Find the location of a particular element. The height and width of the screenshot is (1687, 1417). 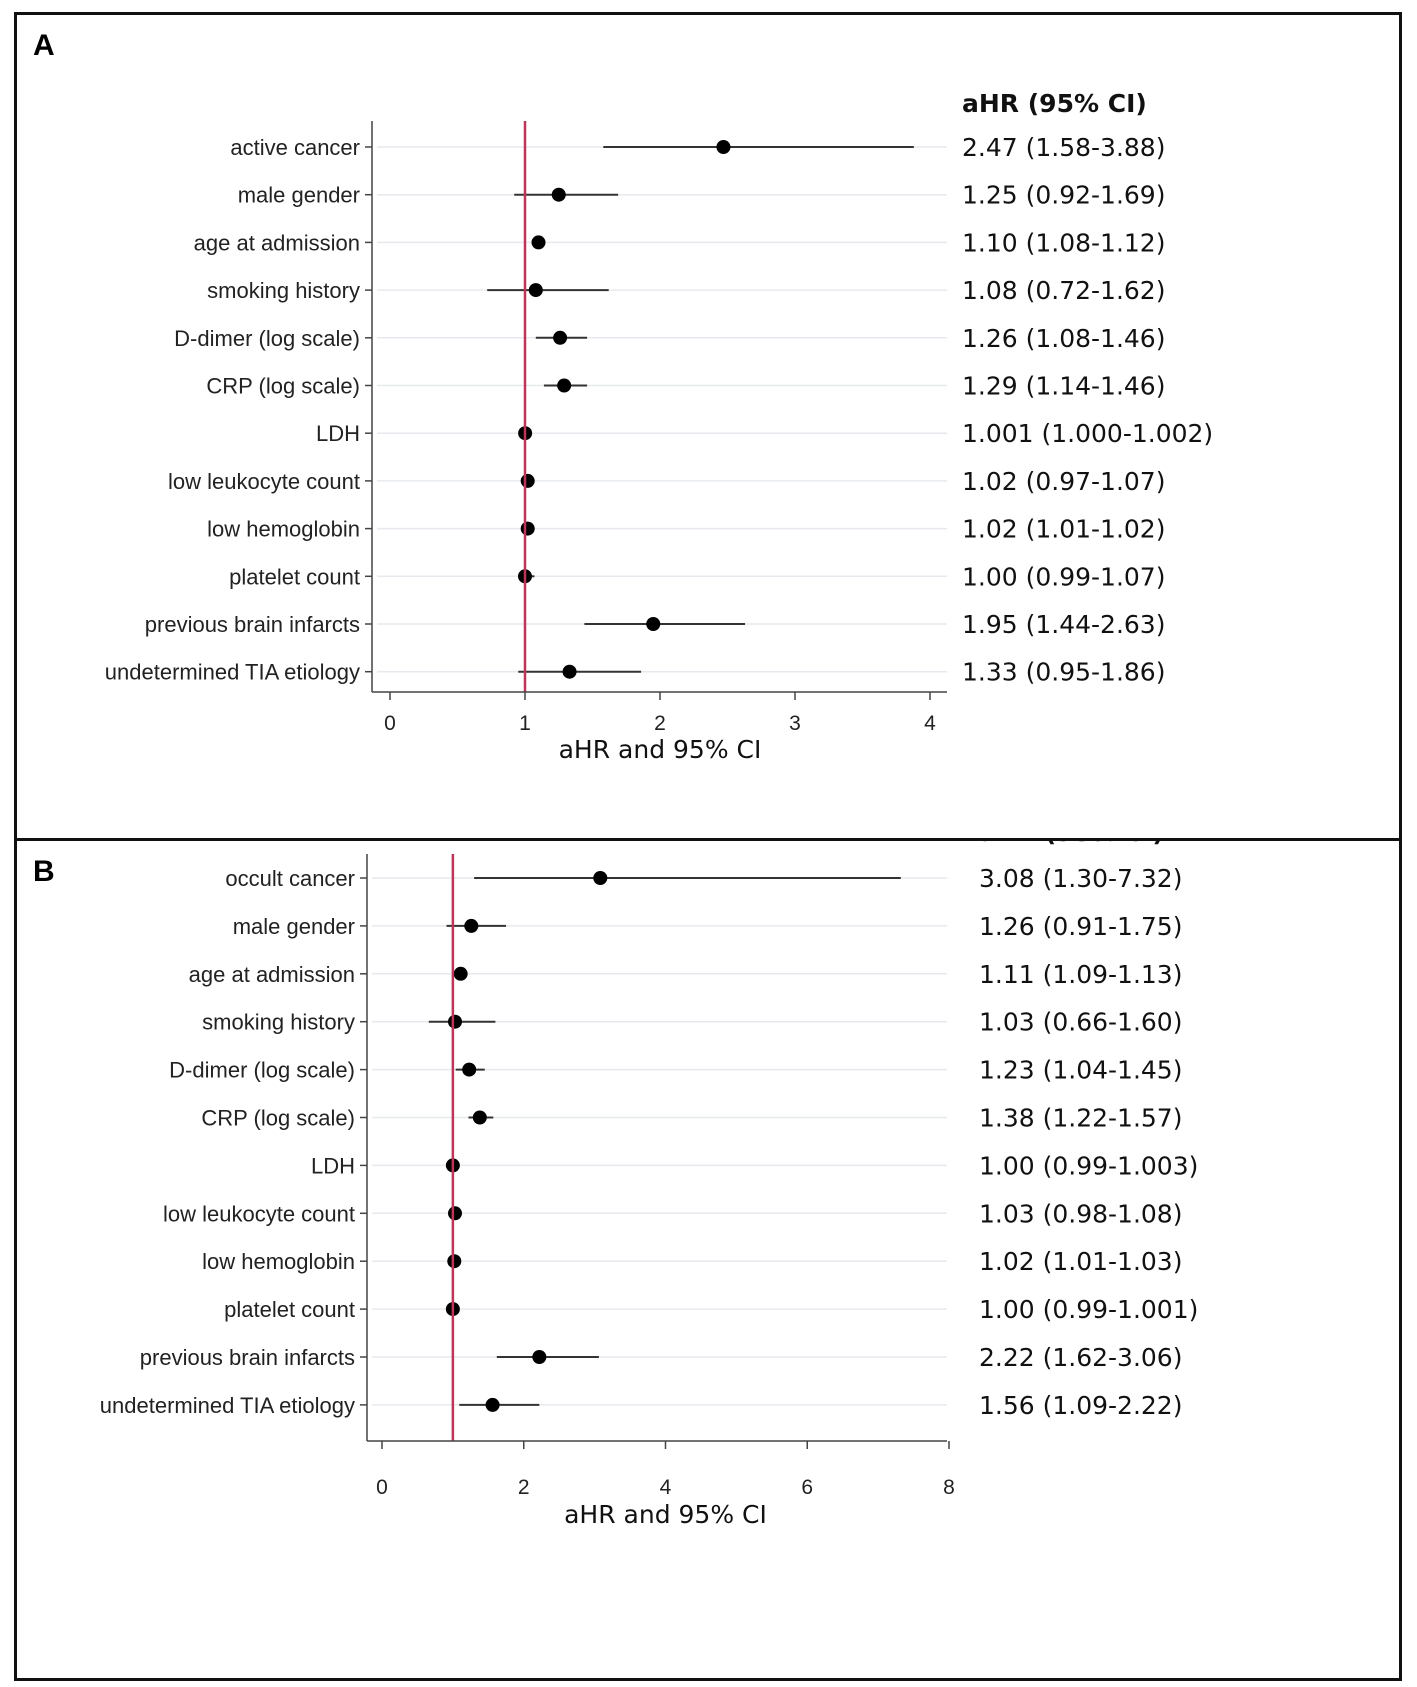

hr-annotation: 1.03 (0.98-1.08) is located at coordinates (1080, 1213).